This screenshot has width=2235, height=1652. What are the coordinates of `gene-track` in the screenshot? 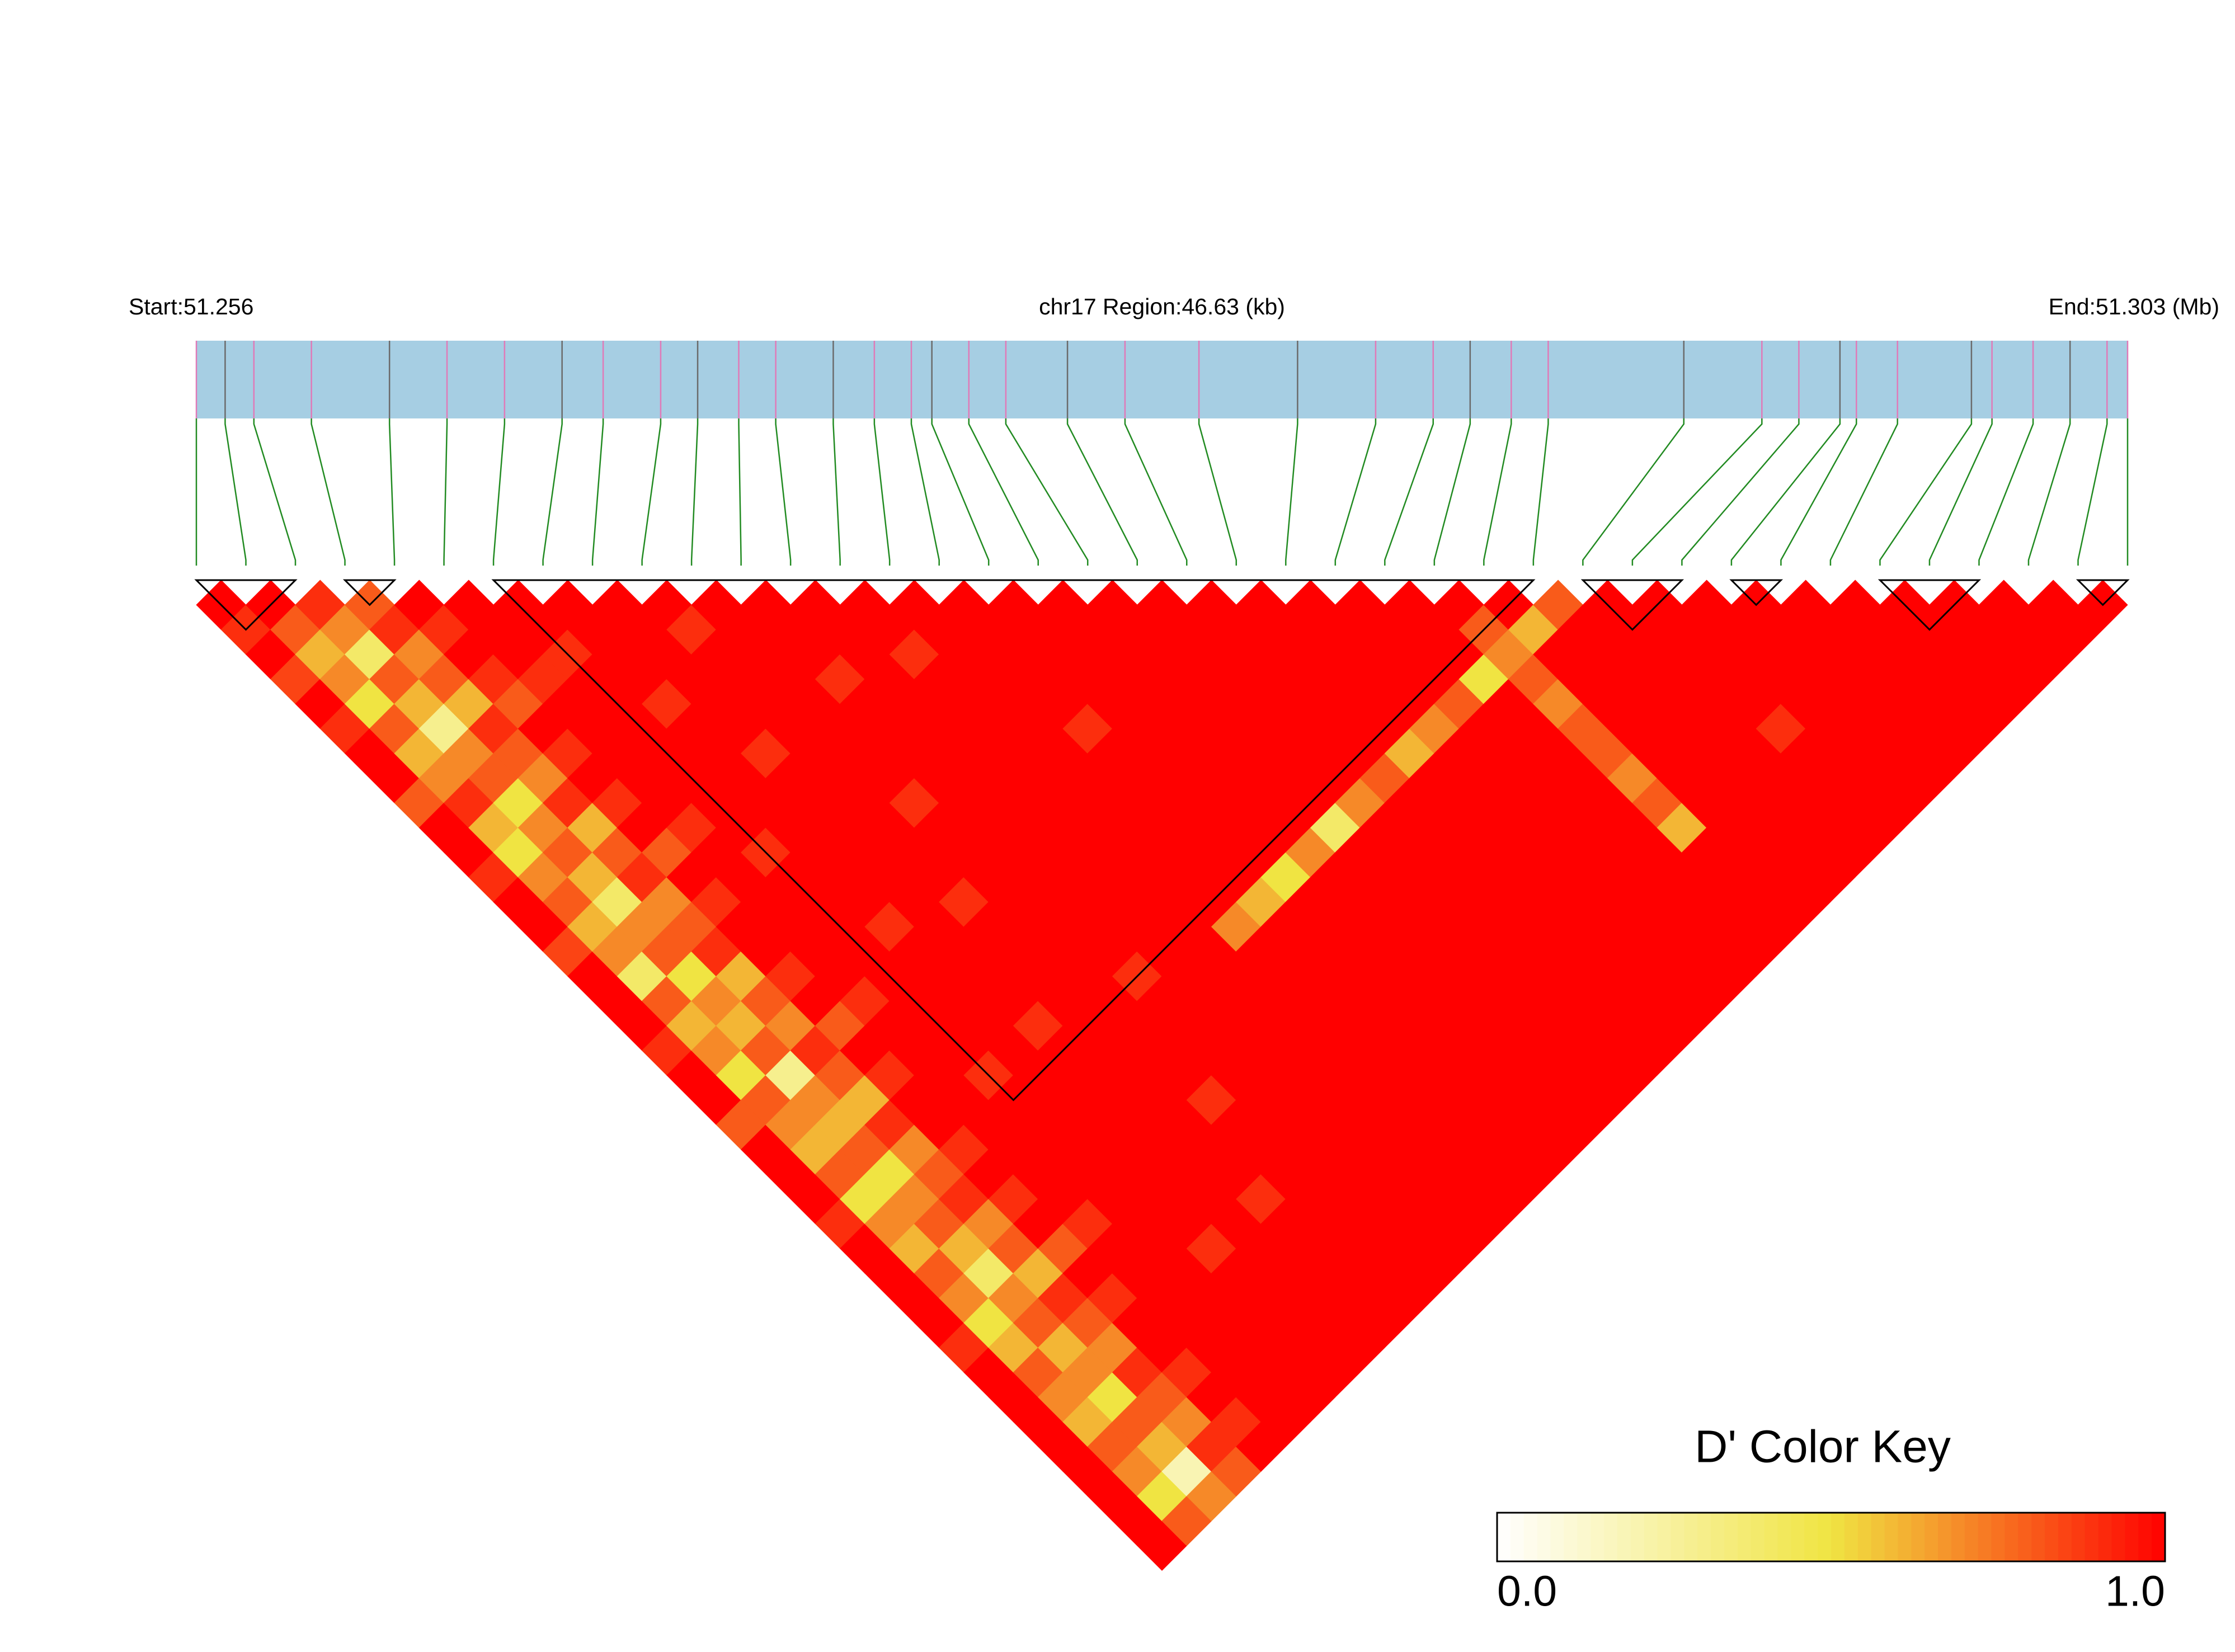 It's located at (1162, 379).